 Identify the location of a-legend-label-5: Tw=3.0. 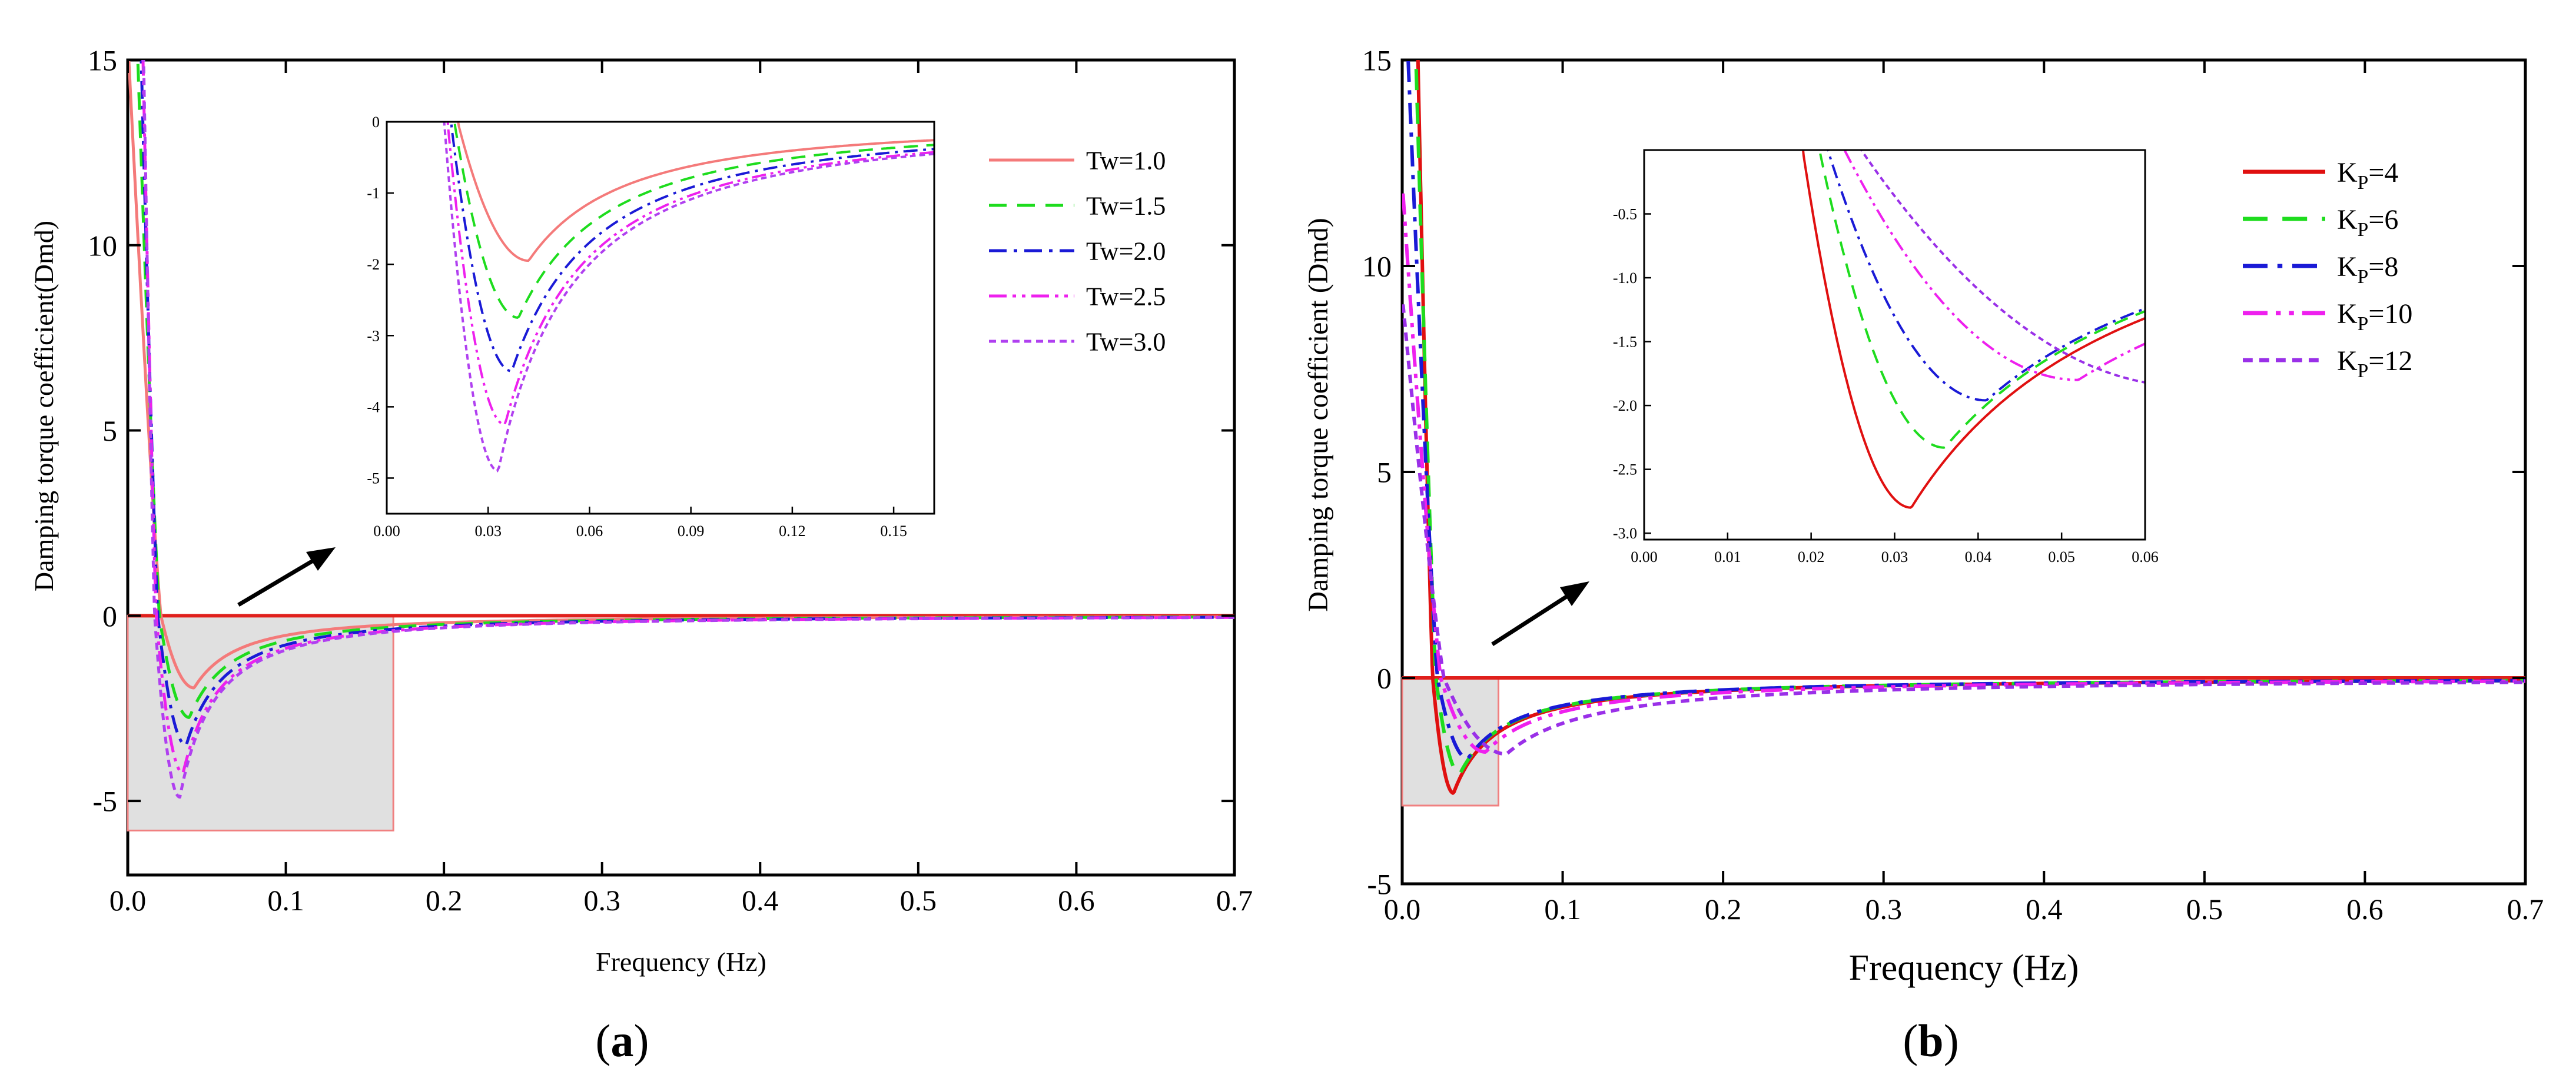
(1126, 341).